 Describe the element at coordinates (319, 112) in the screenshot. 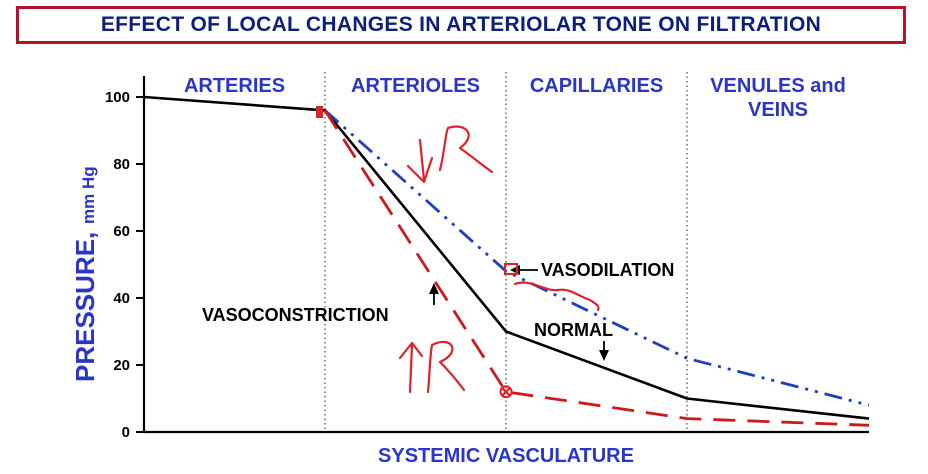

I see `start-marker` at that location.